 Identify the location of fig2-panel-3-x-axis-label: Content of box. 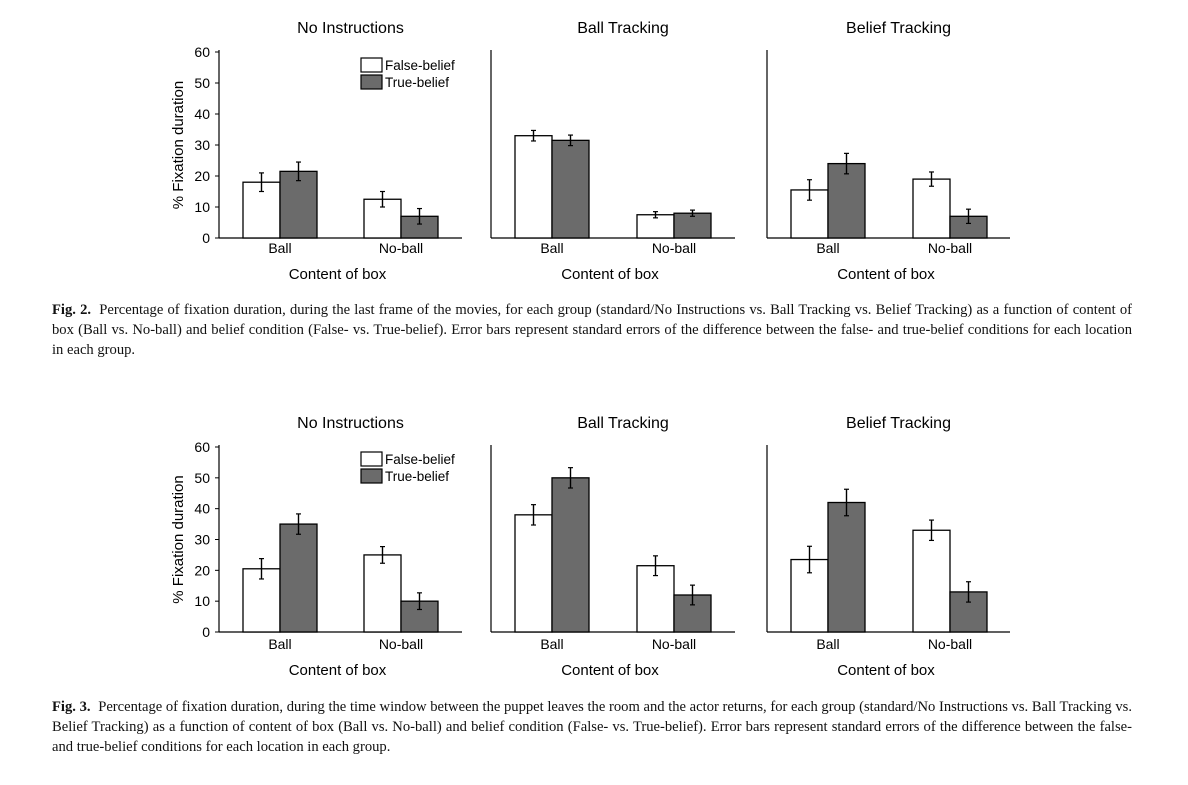
(886, 274).